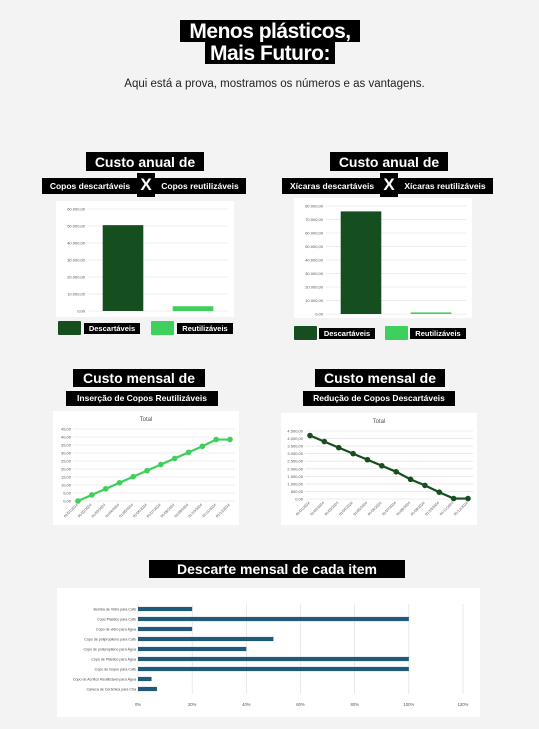  Describe the element at coordinates (110, 639) in the screenshot. I see `category-label: Copo de polipropileno para Café` at that location.